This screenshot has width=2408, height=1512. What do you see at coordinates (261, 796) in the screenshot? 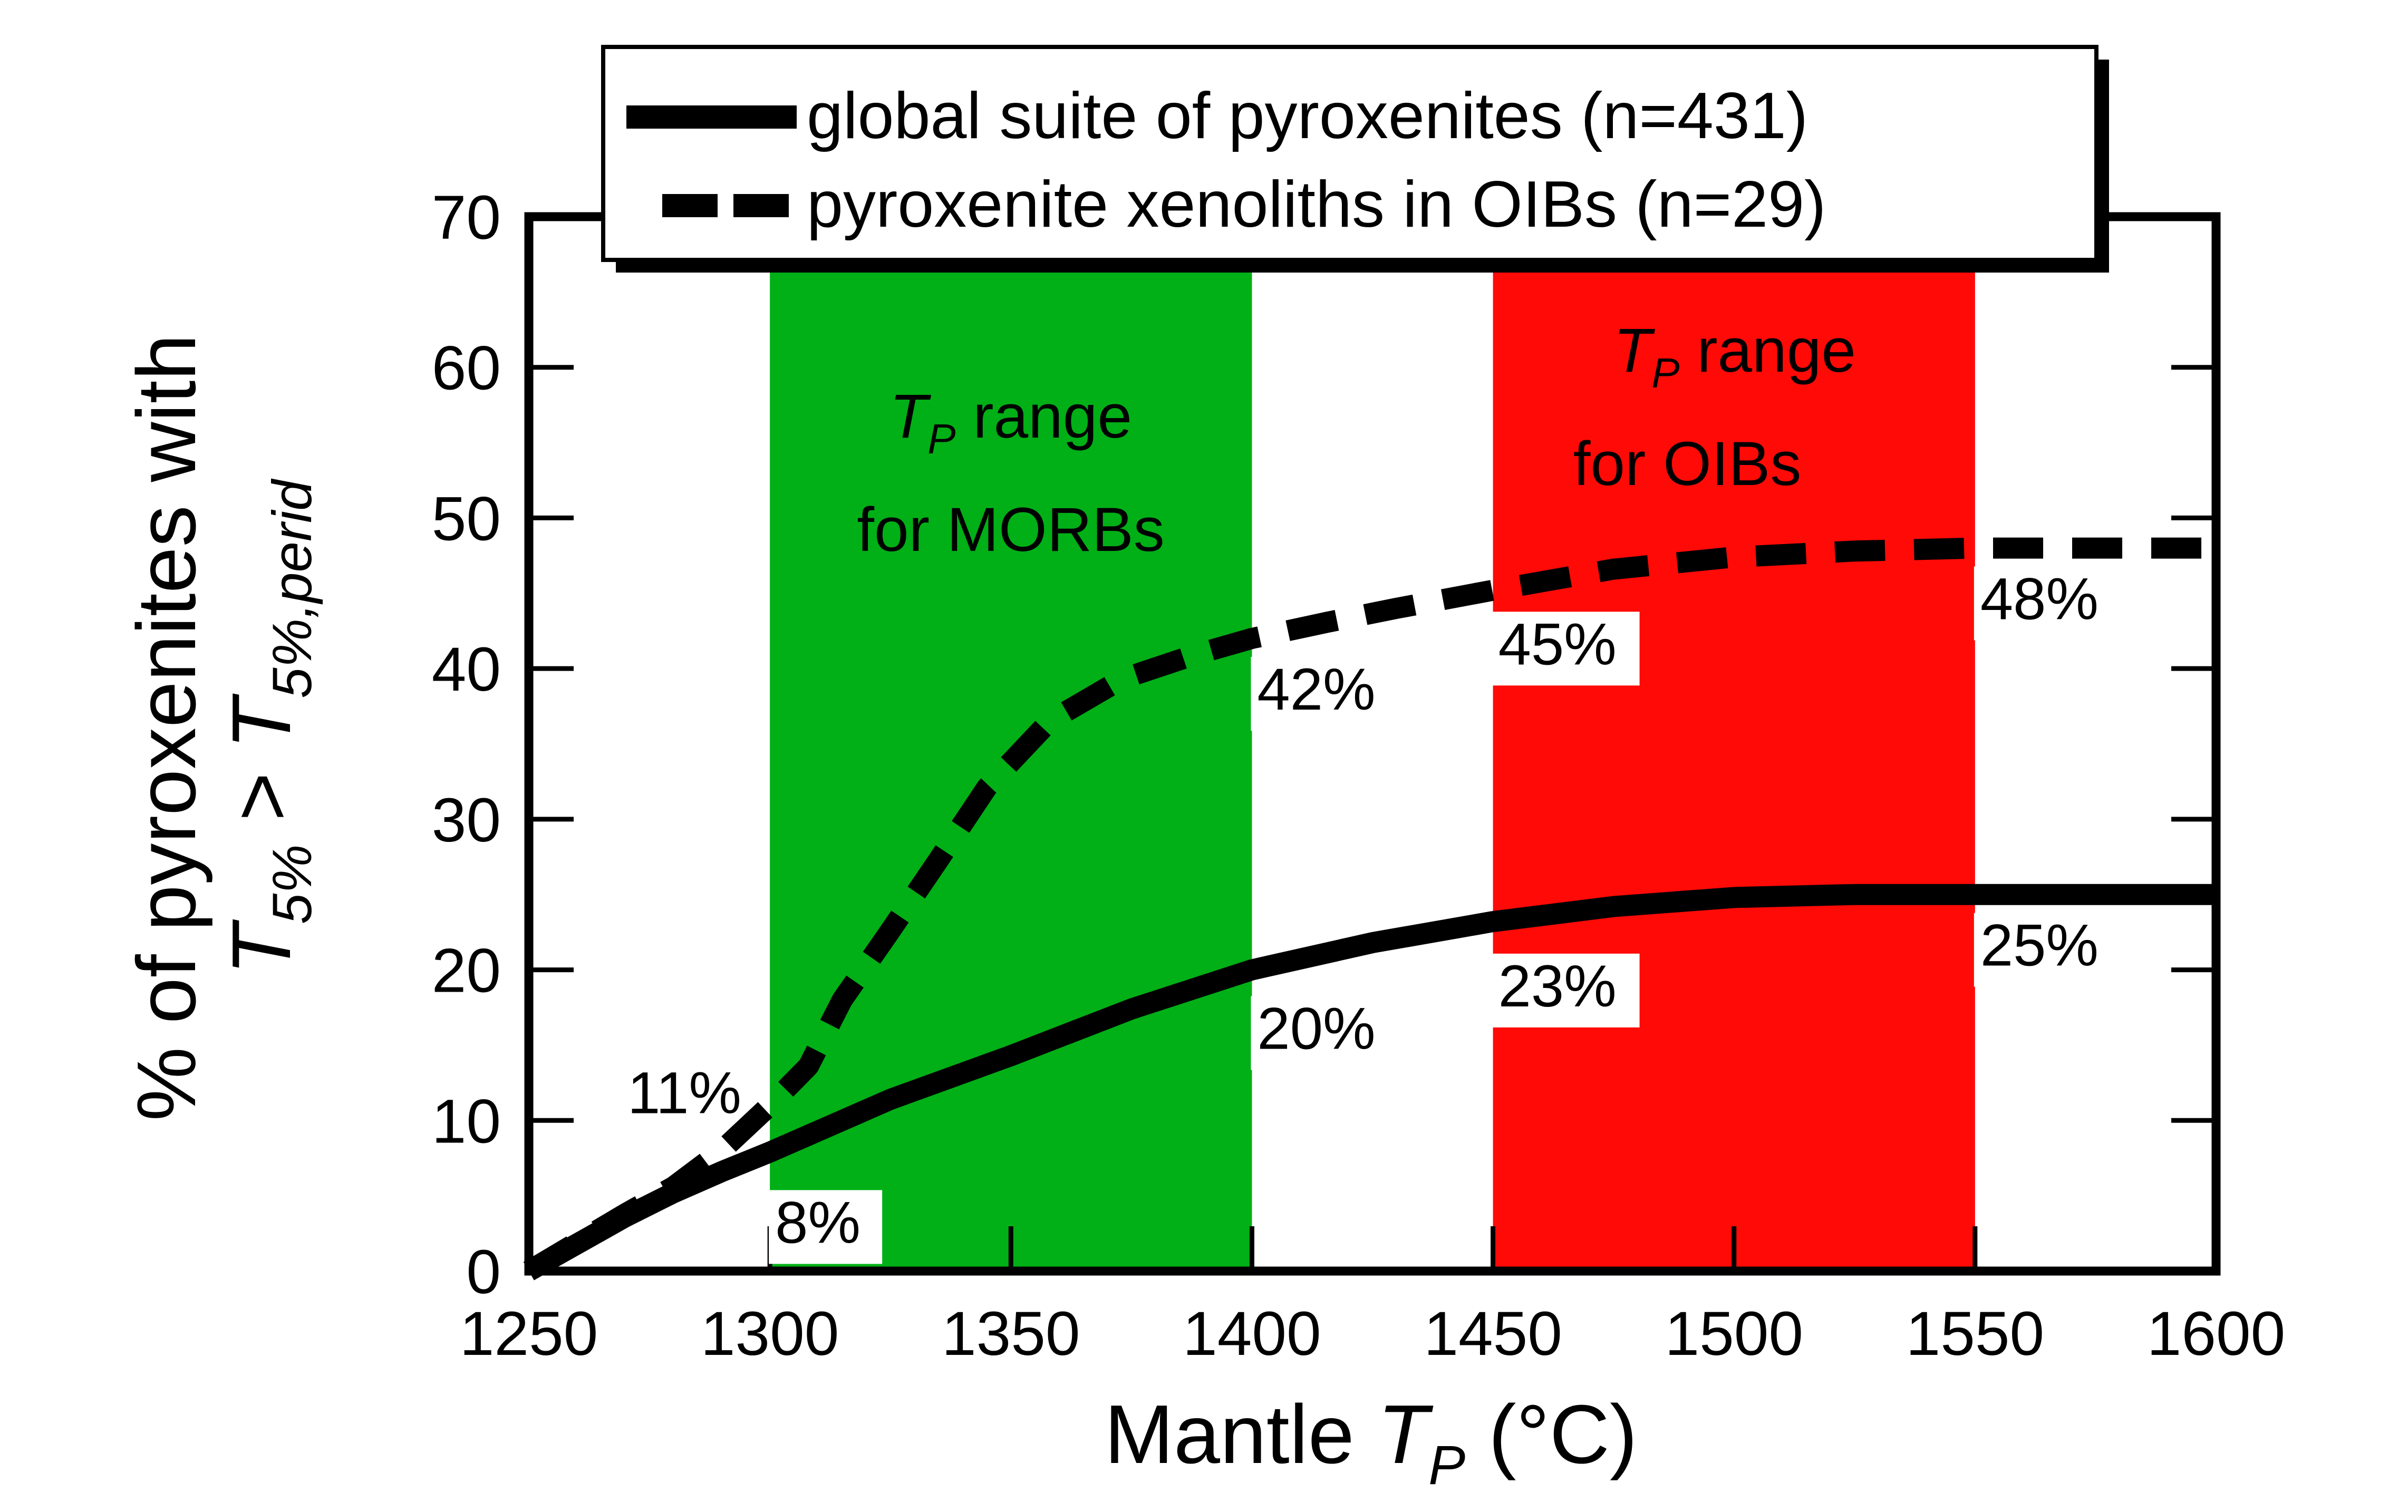
I see `y-axis-relation: >` at bounding box center [261, 796].